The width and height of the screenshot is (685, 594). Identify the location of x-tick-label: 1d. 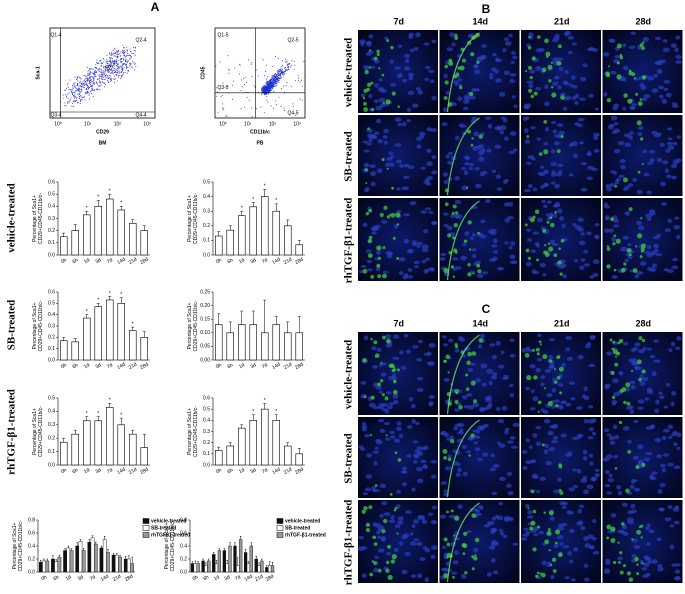
(87, 261).